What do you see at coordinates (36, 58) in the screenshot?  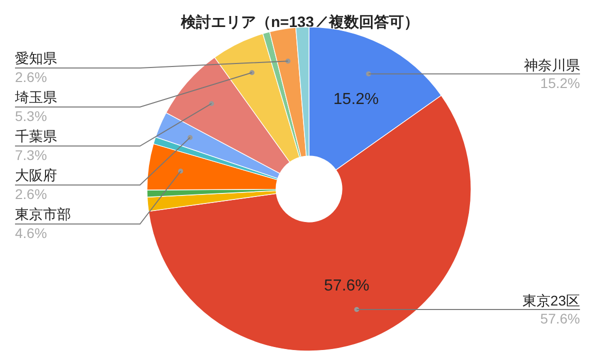 I see `slice-label: 愛知県` at bounding box center [36, 58].